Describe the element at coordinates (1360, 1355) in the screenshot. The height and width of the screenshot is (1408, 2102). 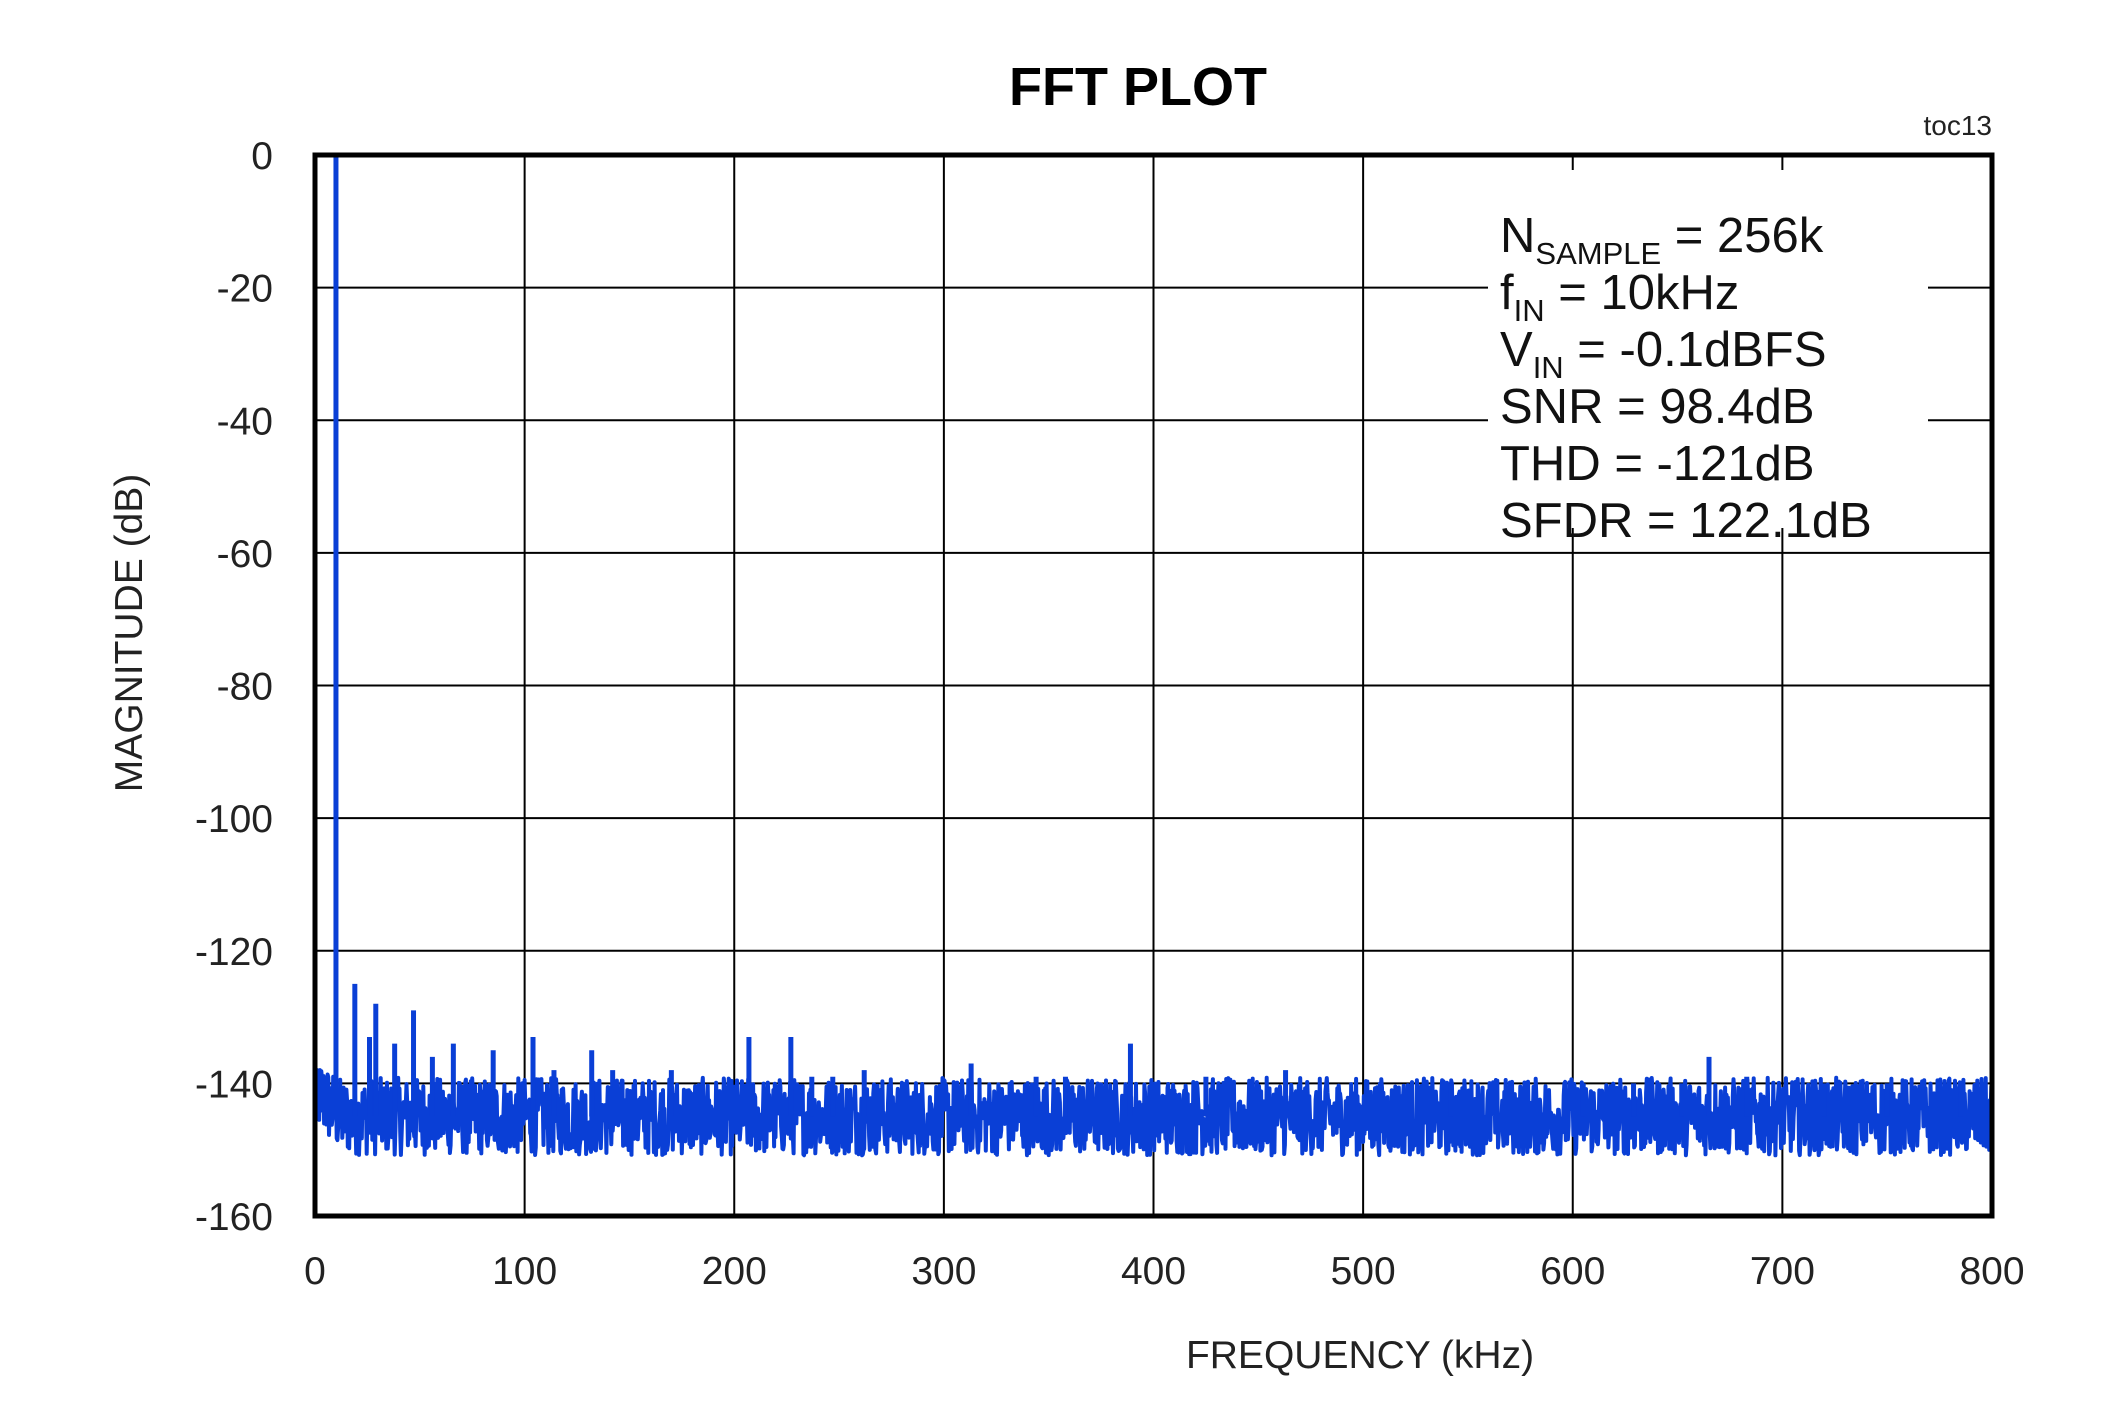
I see `x-axis-label: FREQUENCY (kHz)` at that location.